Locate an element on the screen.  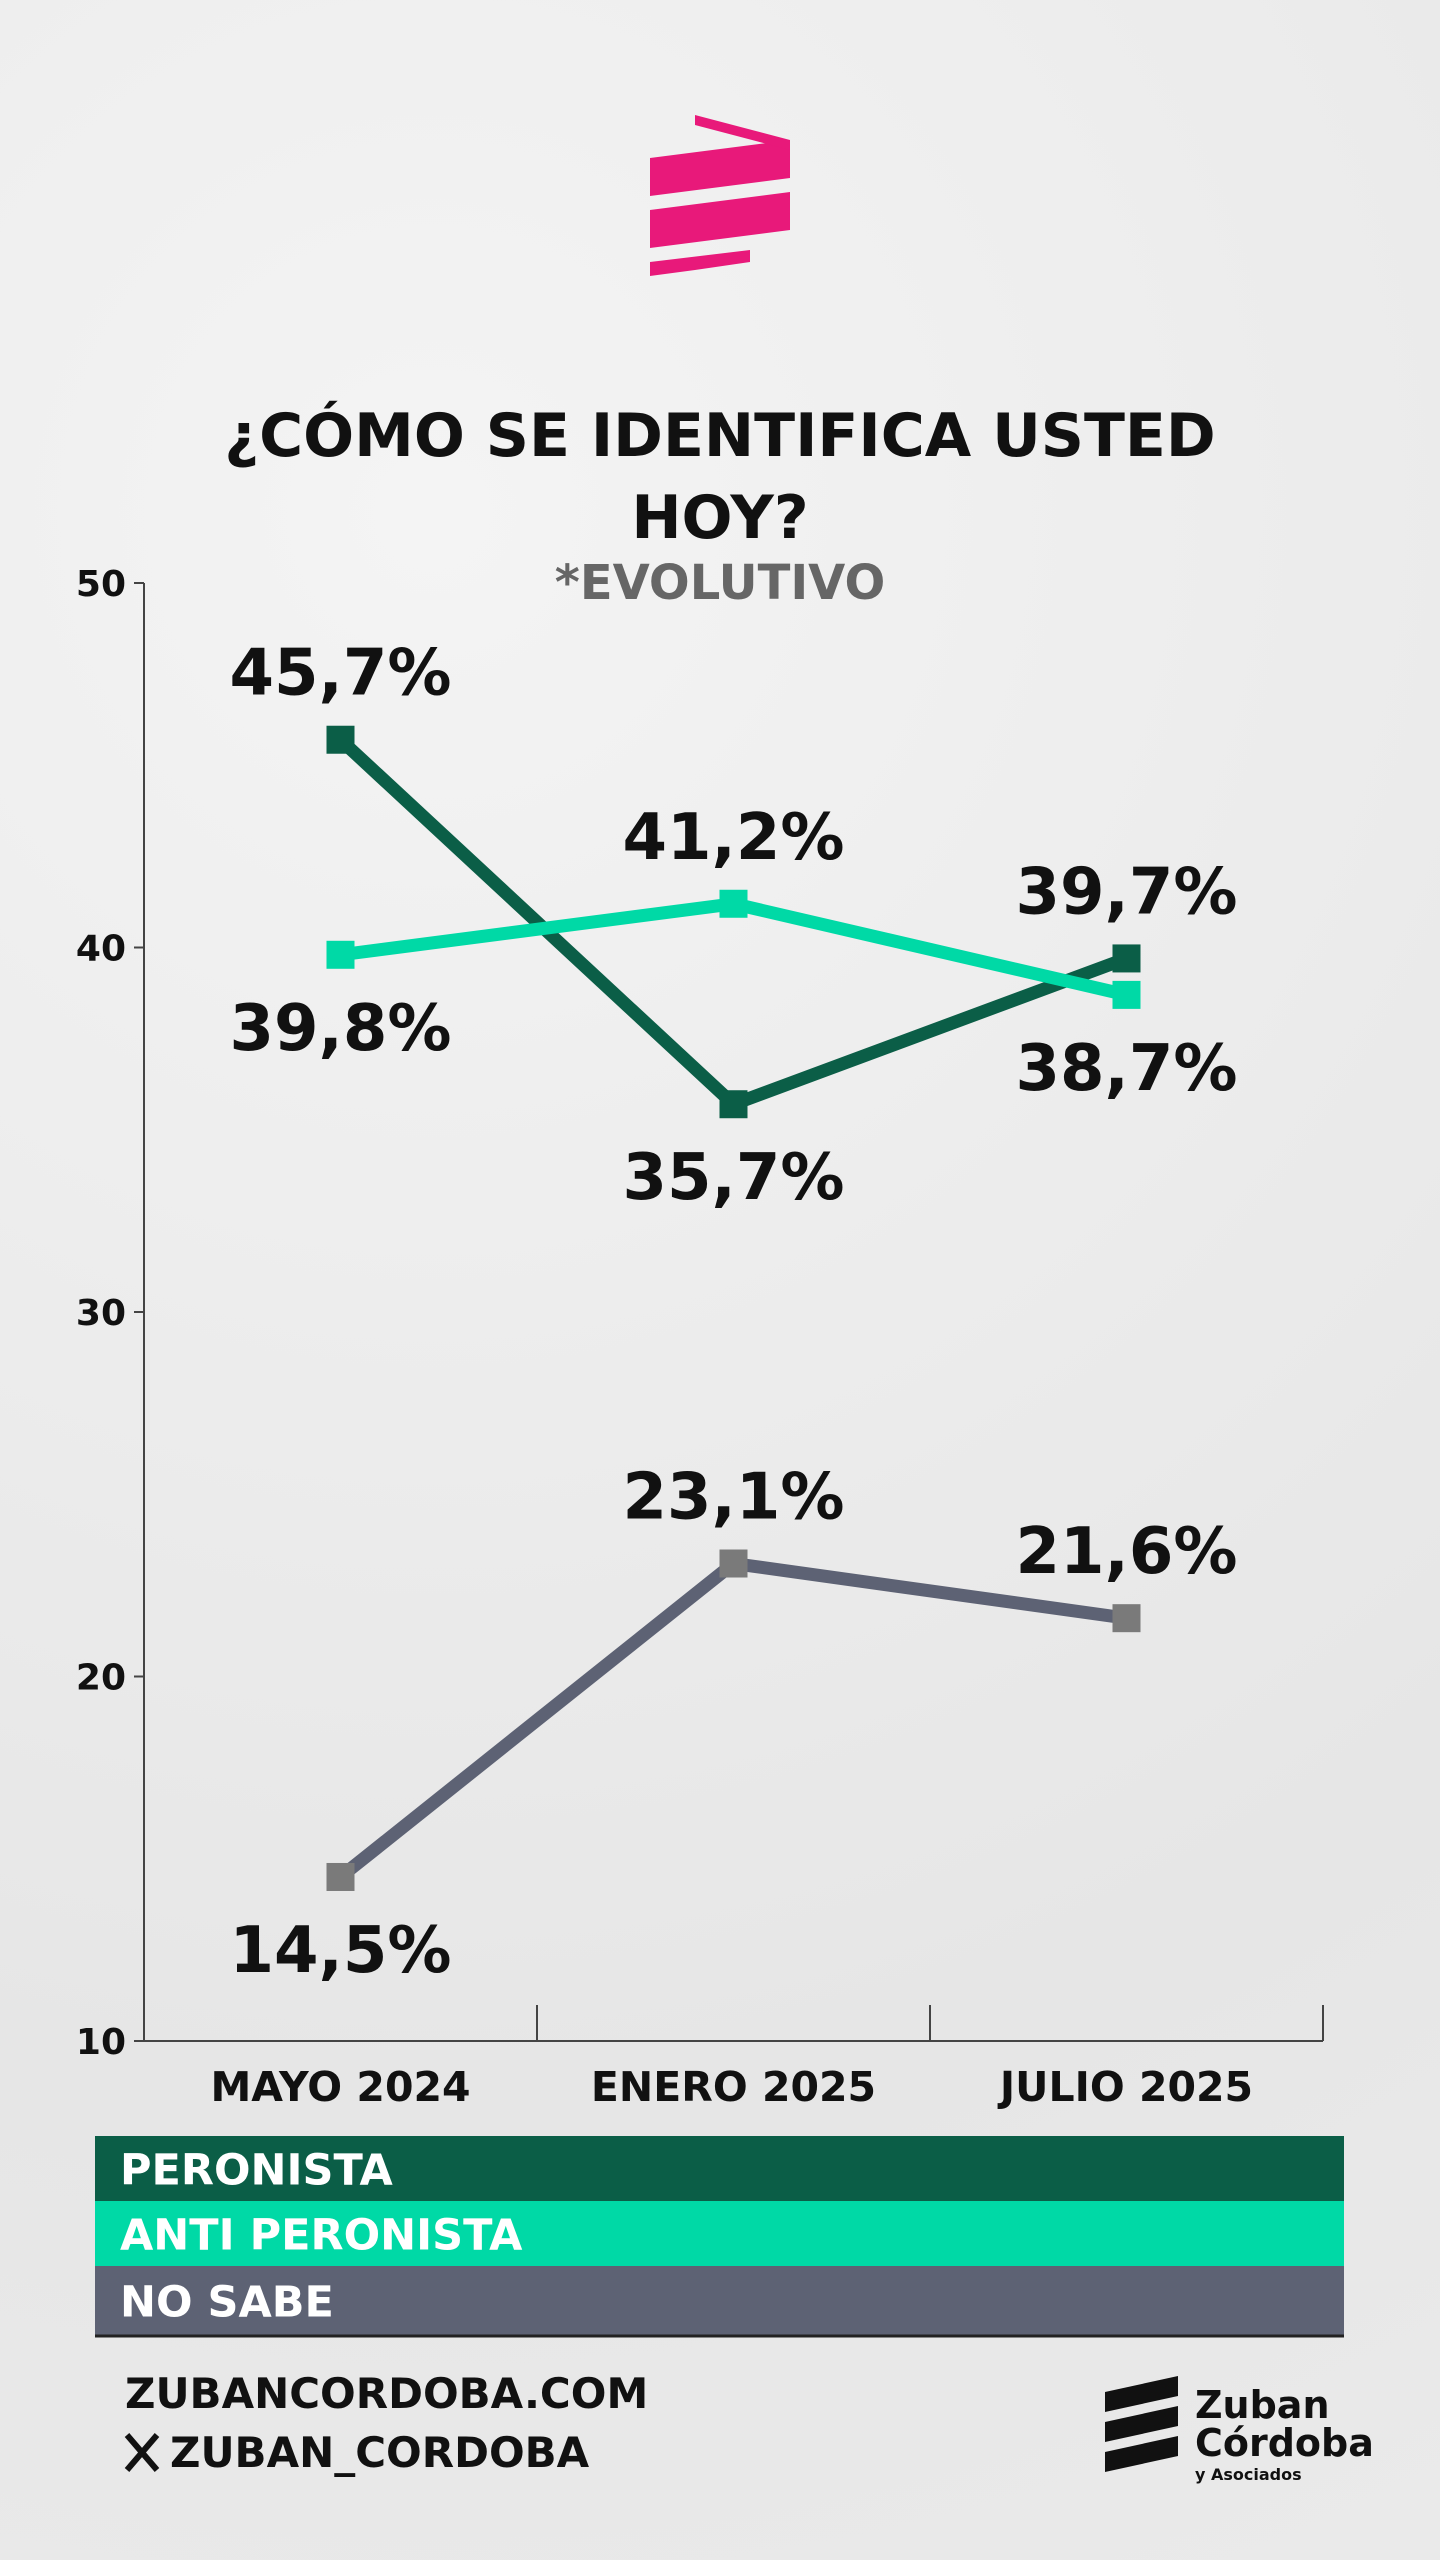
logo-text: Córdoba is located at coordinates (1284, 2443).